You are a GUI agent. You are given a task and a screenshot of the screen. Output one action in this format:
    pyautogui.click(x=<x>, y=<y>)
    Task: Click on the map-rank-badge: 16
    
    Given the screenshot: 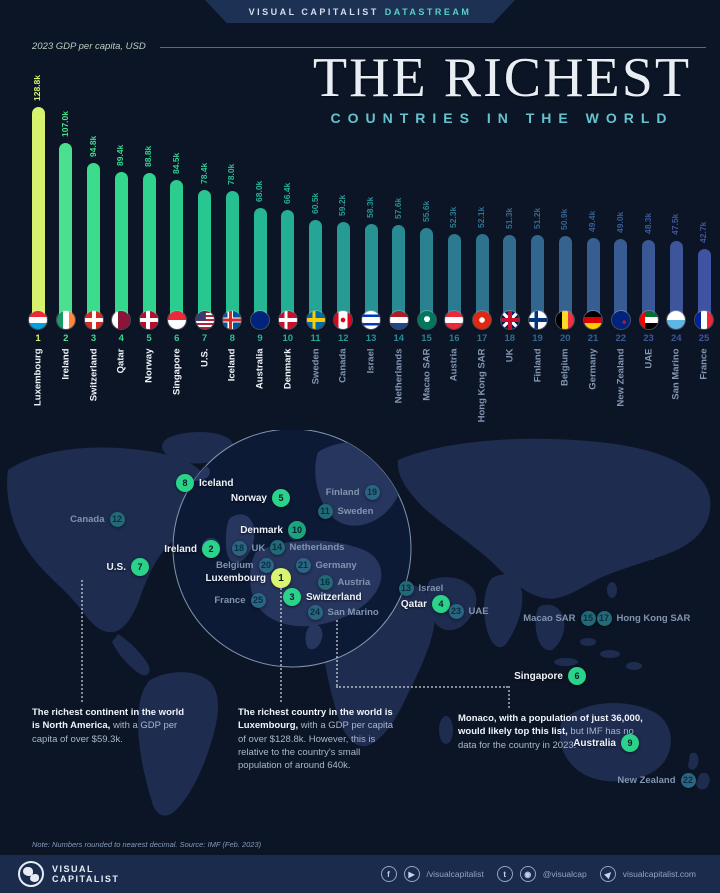 What is the action you would take?
    pyautogui.click(x=325, y=582)
    